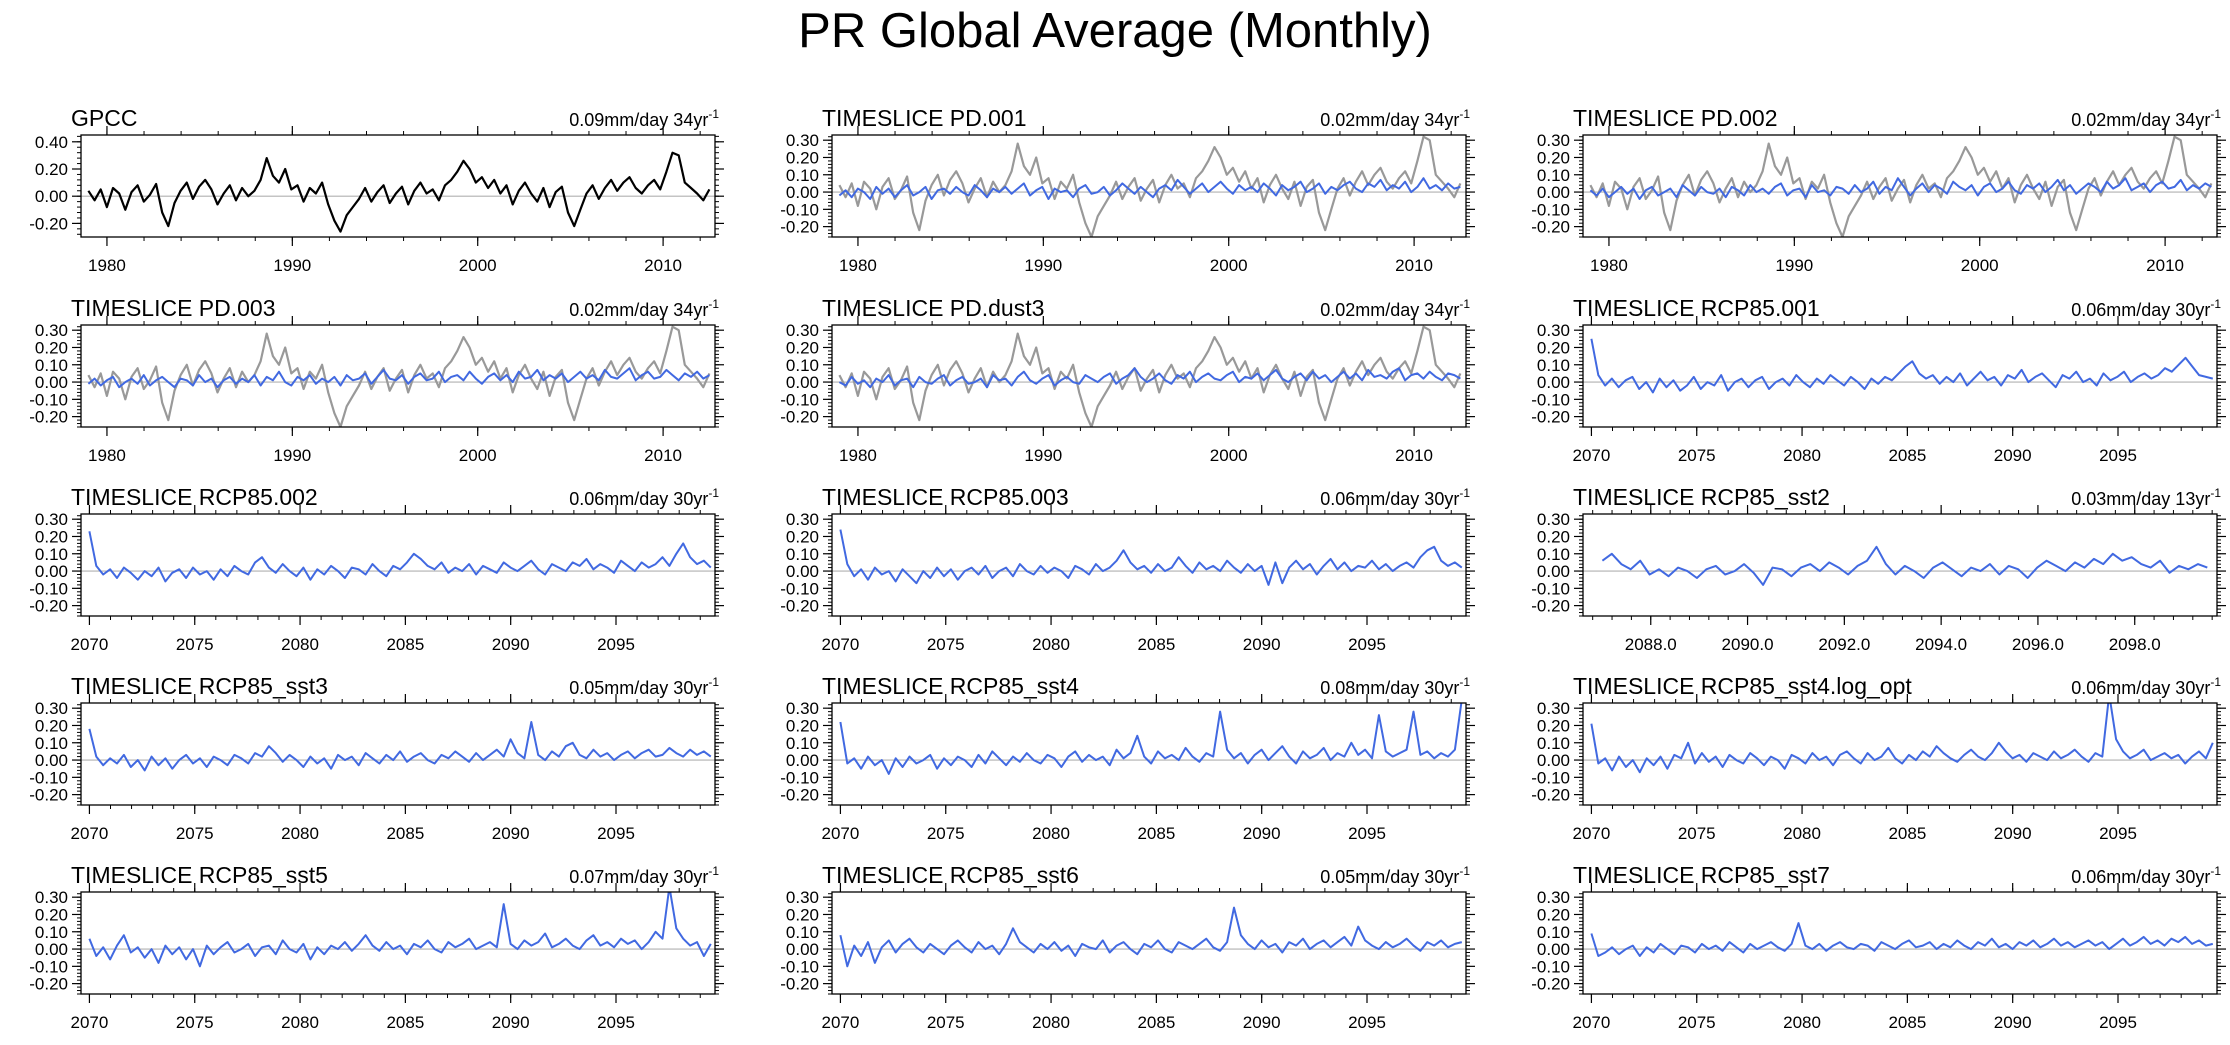 This screenshot has height=1045, width=2230. Describe the element at coordinates (104, 118) in the screenshot. I see `panel-title: GPCC` at that location.